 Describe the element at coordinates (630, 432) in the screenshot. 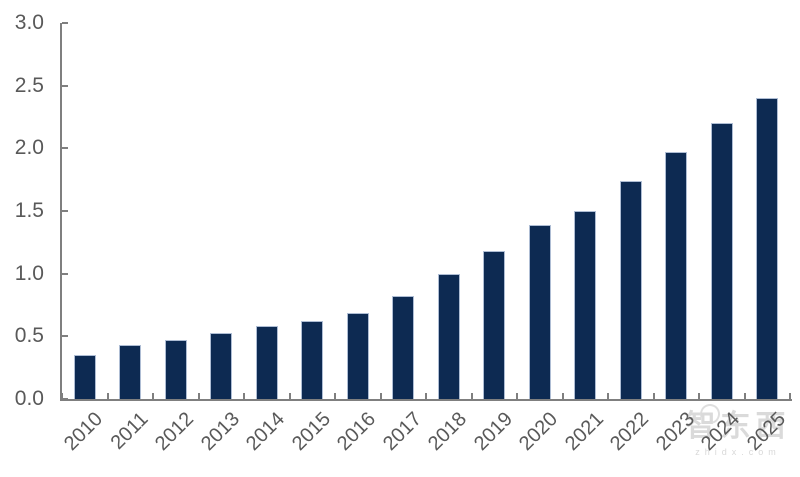

I see `x-tick-label: 2022` at that location.